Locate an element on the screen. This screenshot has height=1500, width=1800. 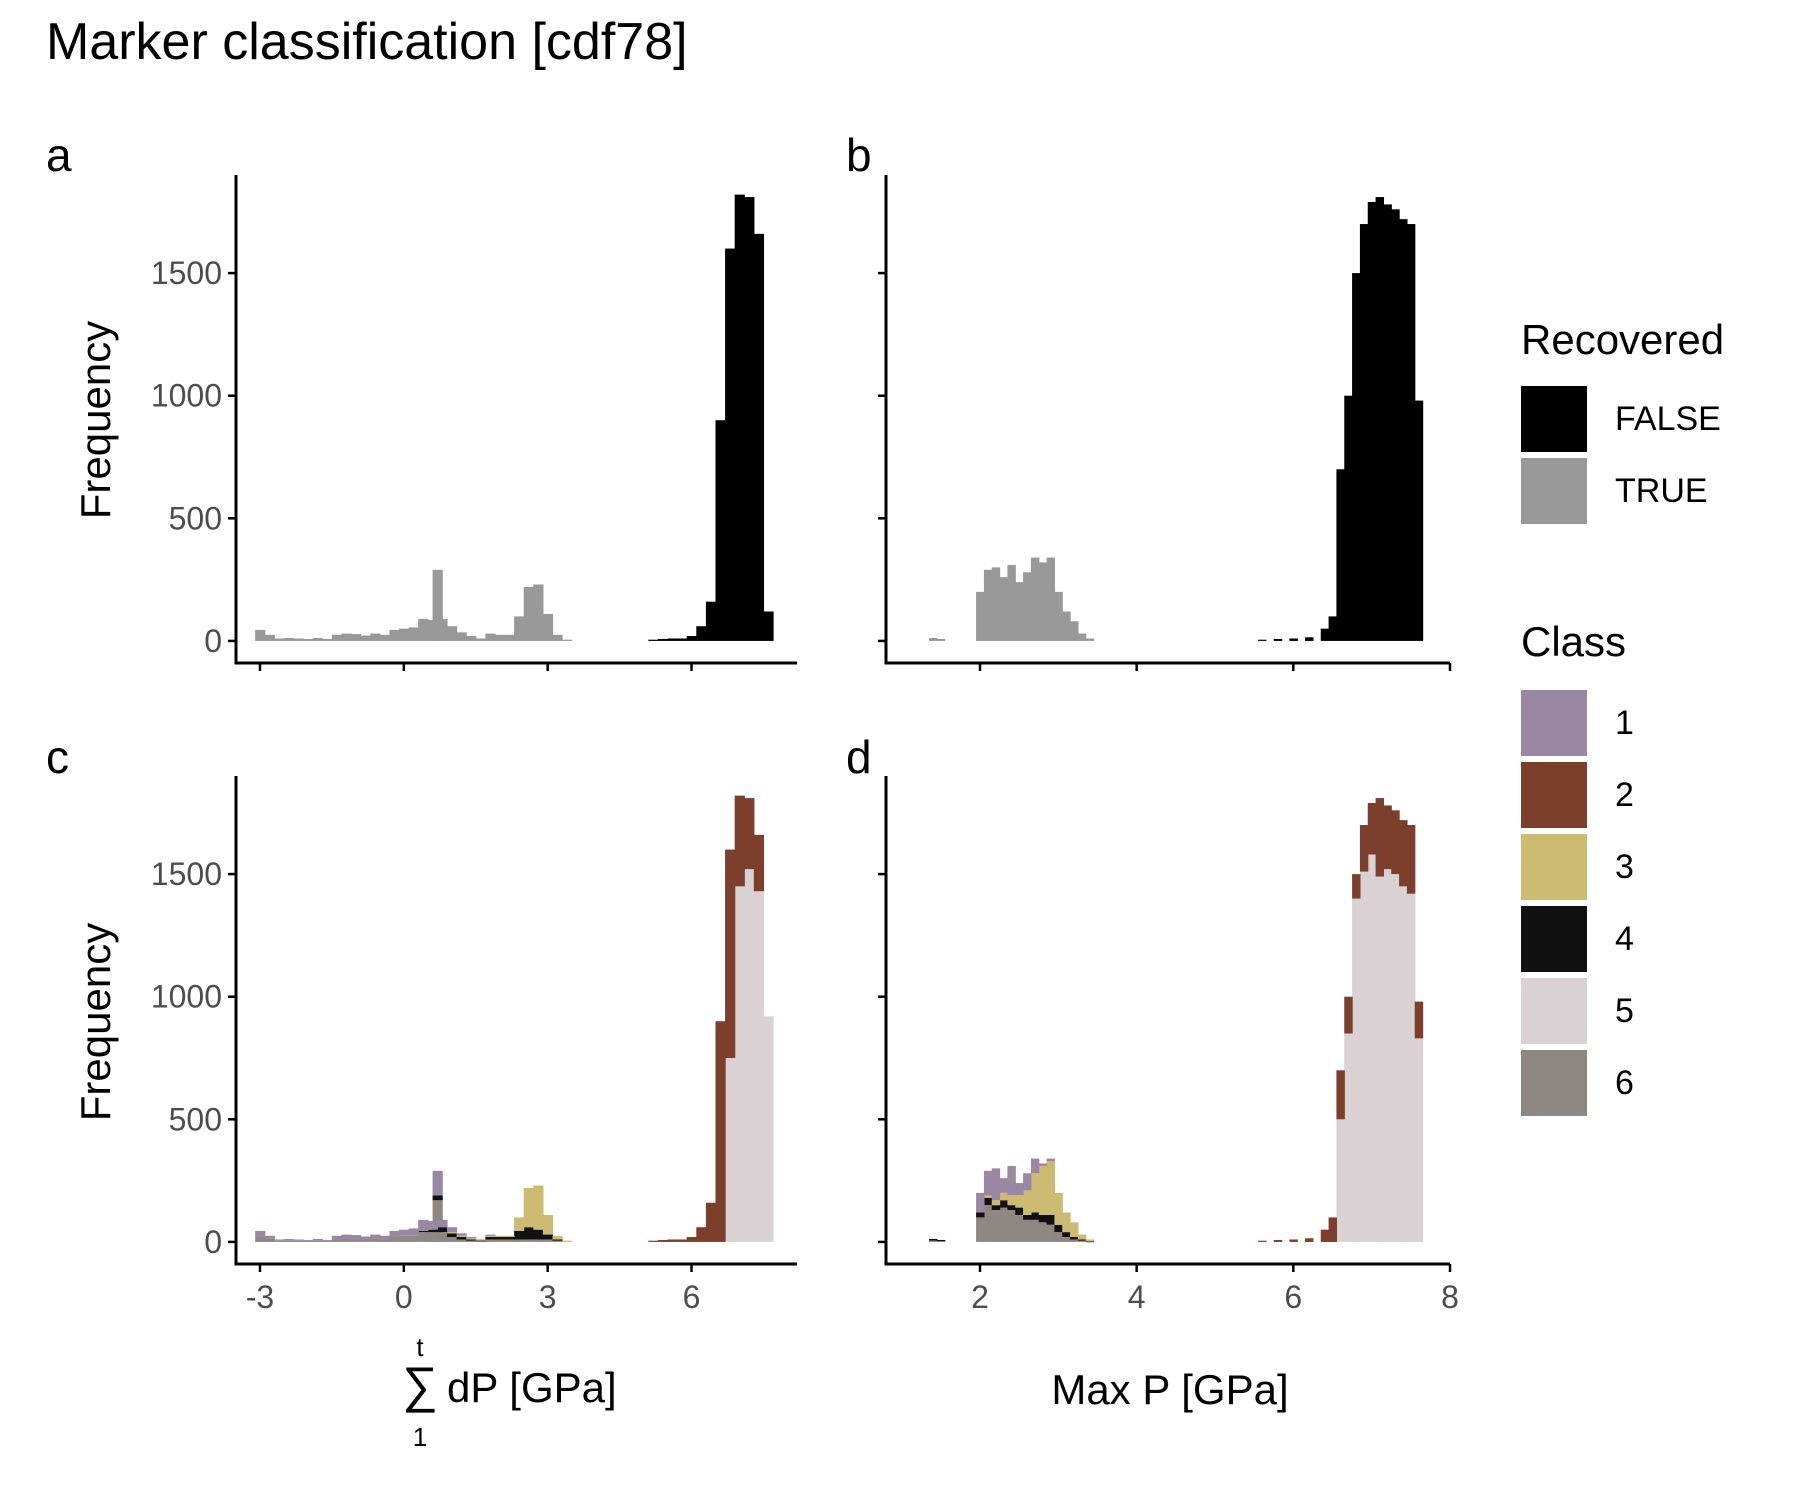
xlabel-left-symbol: ∑ is located at coordinates (420, 1385).